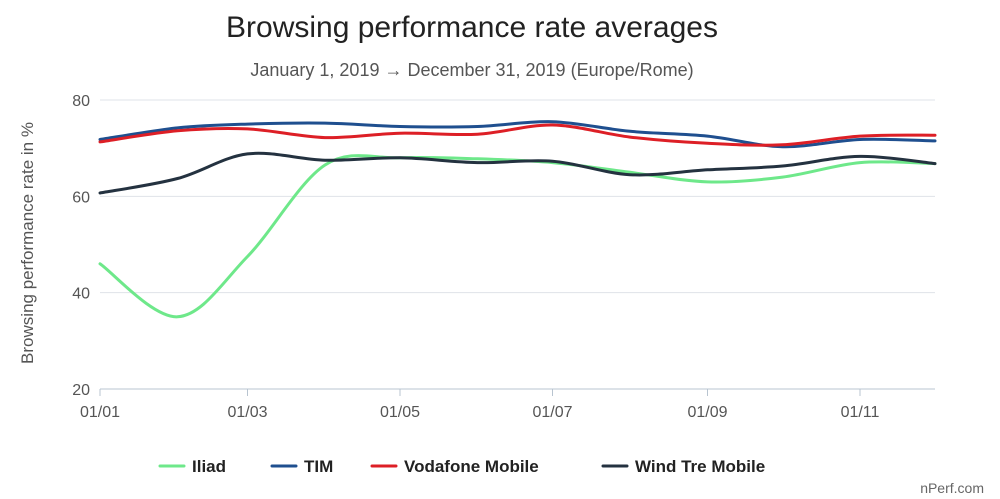  I want to click on series-line-vodafone-mobile, so click(517, 135).